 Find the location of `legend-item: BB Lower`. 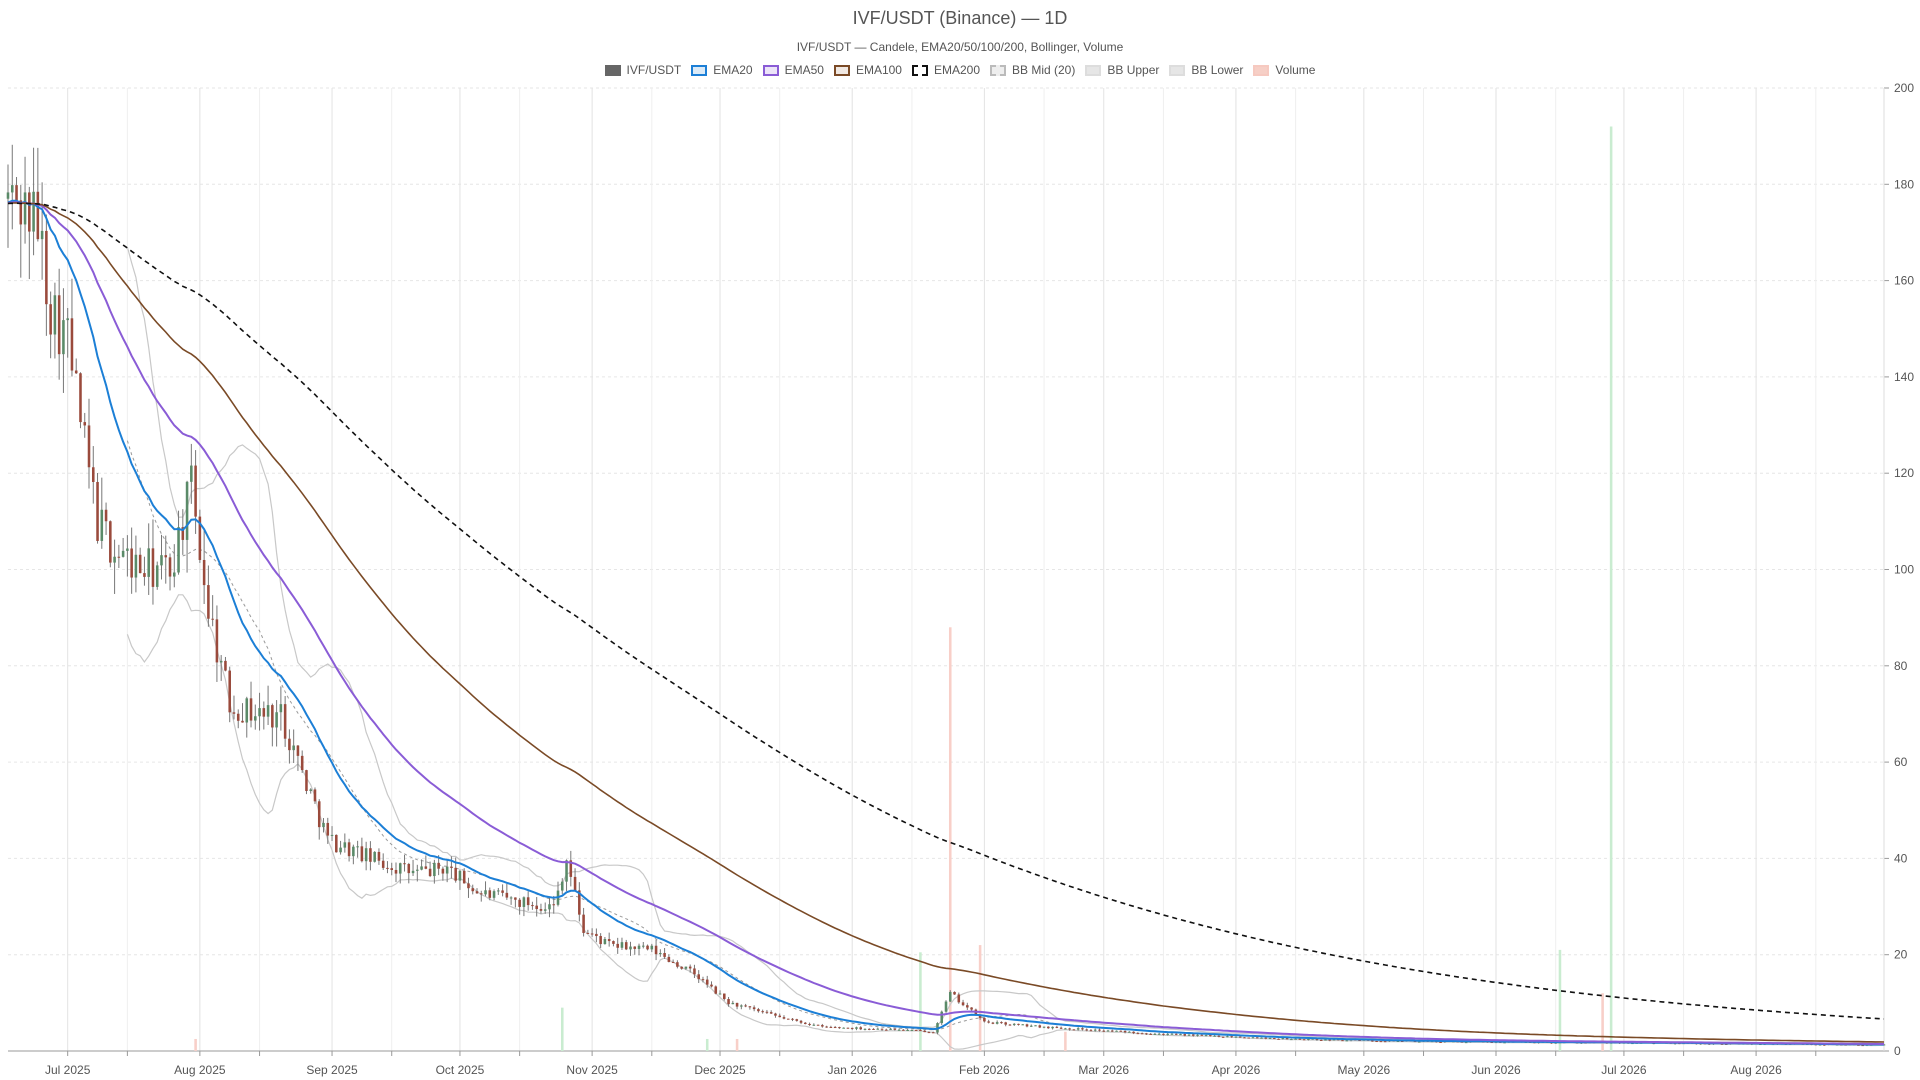

legend-item: BB Lower is located at coordinates (1206, 70).